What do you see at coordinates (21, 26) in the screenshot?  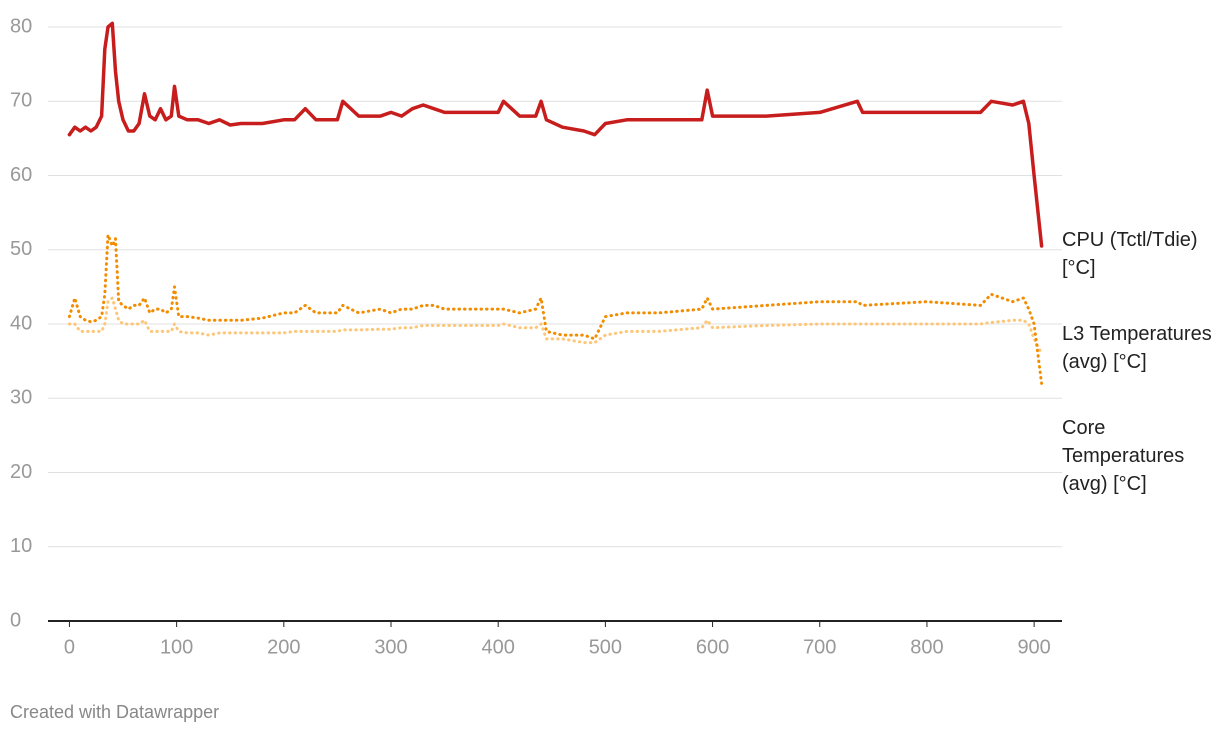 I see `y-tick-label: 80` at bounding box center [21, 26].